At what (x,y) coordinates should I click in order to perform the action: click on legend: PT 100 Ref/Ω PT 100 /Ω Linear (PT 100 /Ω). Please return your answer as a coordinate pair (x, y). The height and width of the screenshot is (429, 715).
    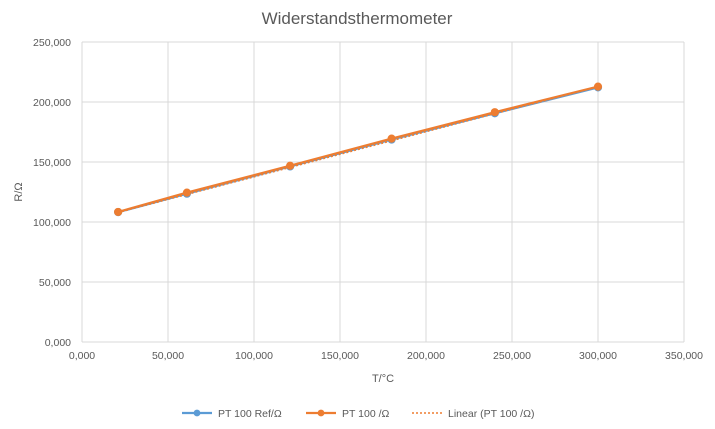
    Looking at the image, I should click on (358, 414).